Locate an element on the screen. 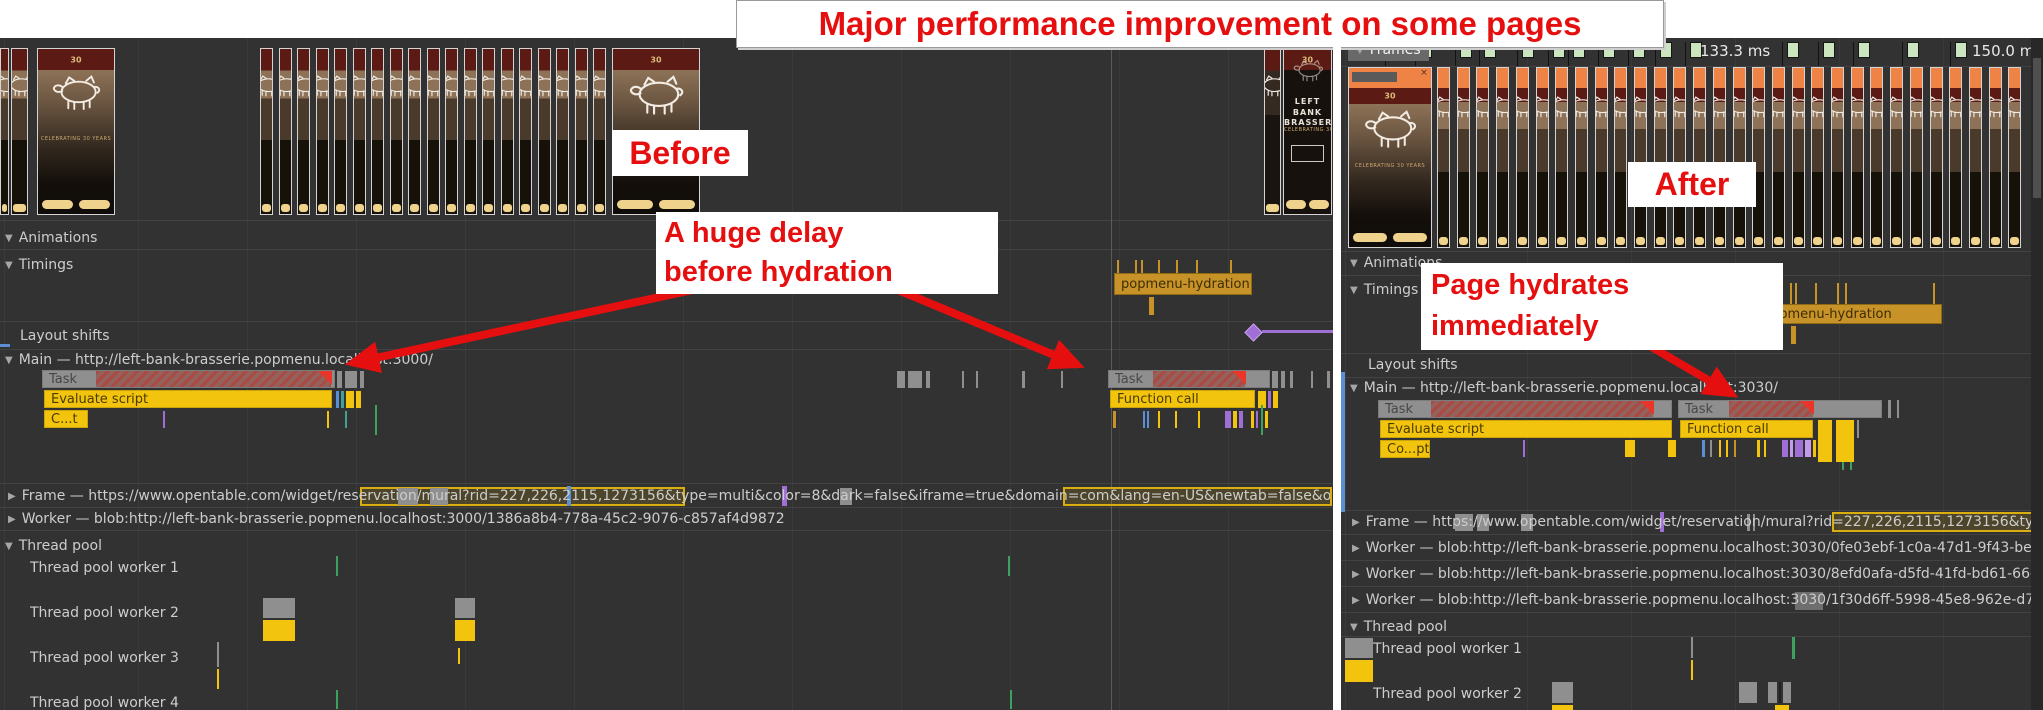 This screenshot has width=2043, height=710. track-thread-pool-worker-2: Thread pool worker 2 is located at coordinates (104, 613).